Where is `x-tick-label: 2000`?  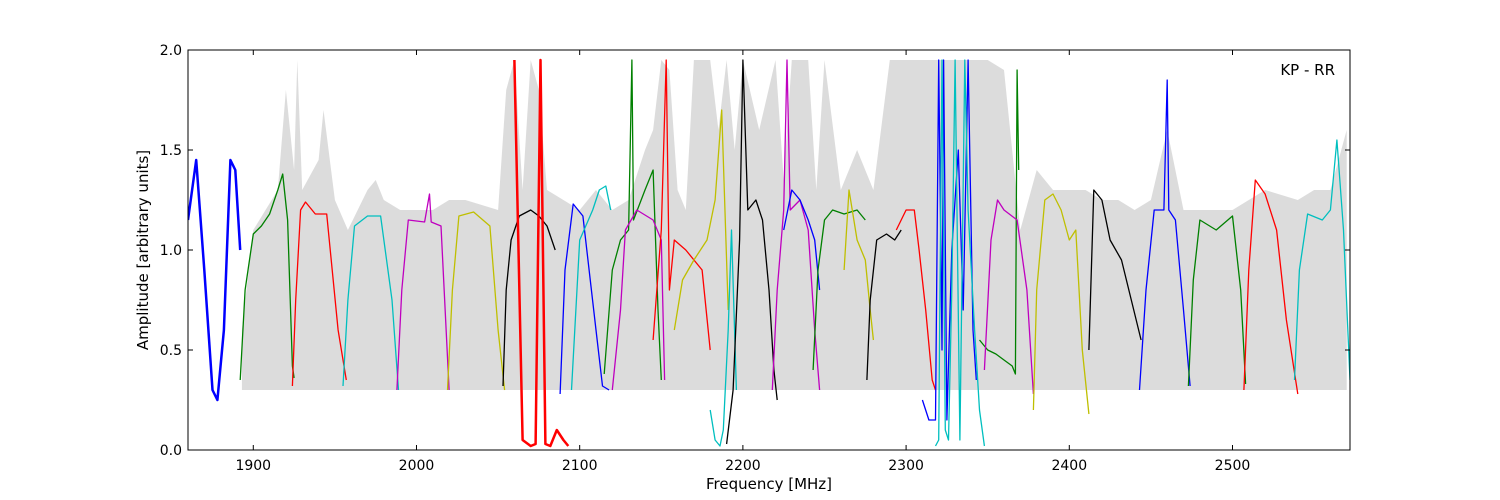
x-tick-label: 2000 is located at coordinates (417, 466).